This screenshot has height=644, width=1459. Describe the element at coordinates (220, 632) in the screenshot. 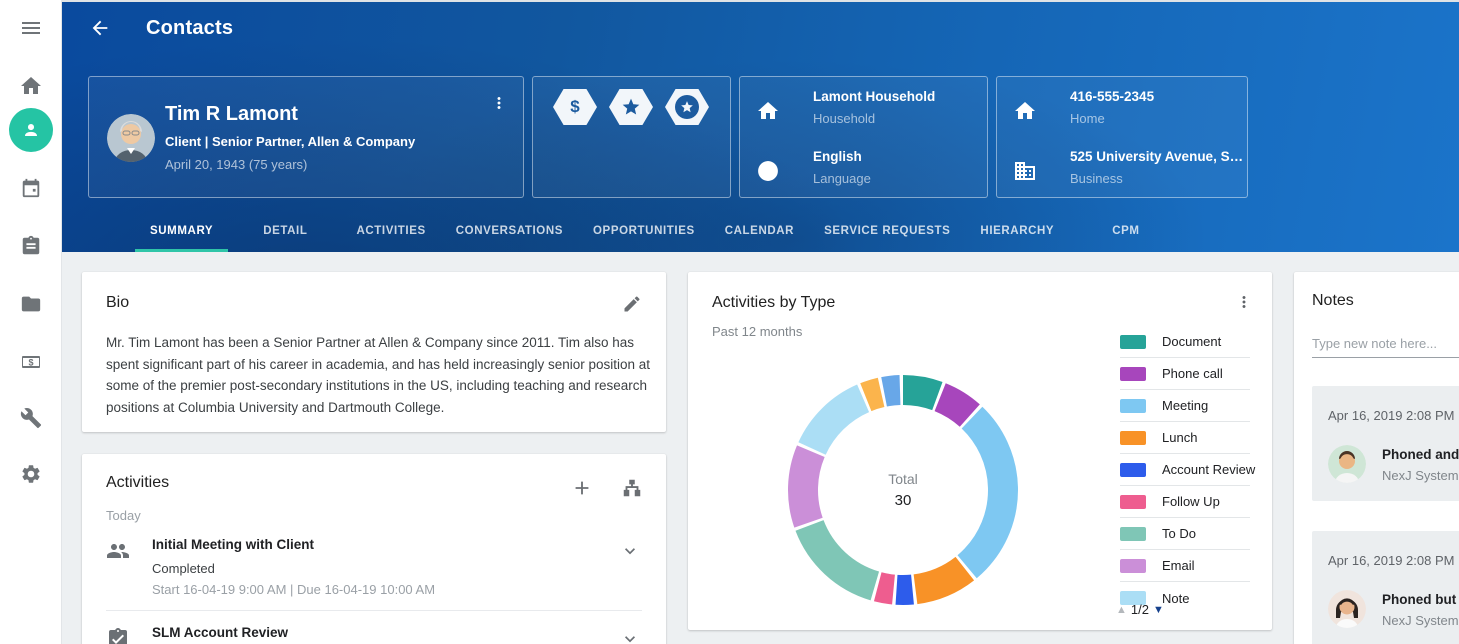

I see `activity-title: SLM Account Review` at that location.